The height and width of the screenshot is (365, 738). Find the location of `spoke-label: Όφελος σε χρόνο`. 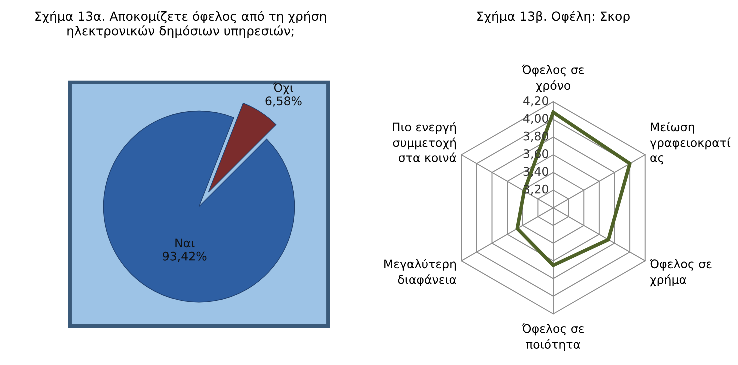

spoke-label: Όφελος σε χρόνο is located at coordinates (553, 78).